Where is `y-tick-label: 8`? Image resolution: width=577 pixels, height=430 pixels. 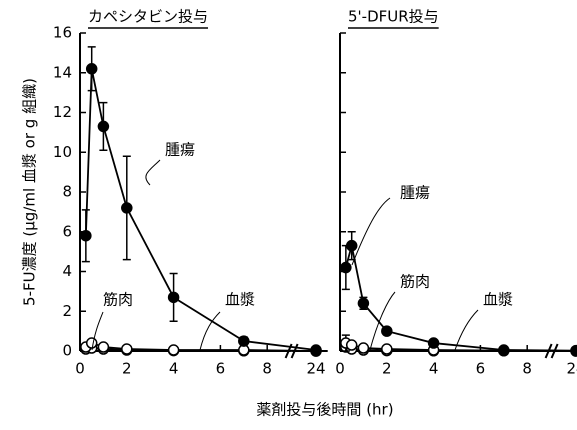 y-tick-label: 8 is located at coordinates (67, 192).